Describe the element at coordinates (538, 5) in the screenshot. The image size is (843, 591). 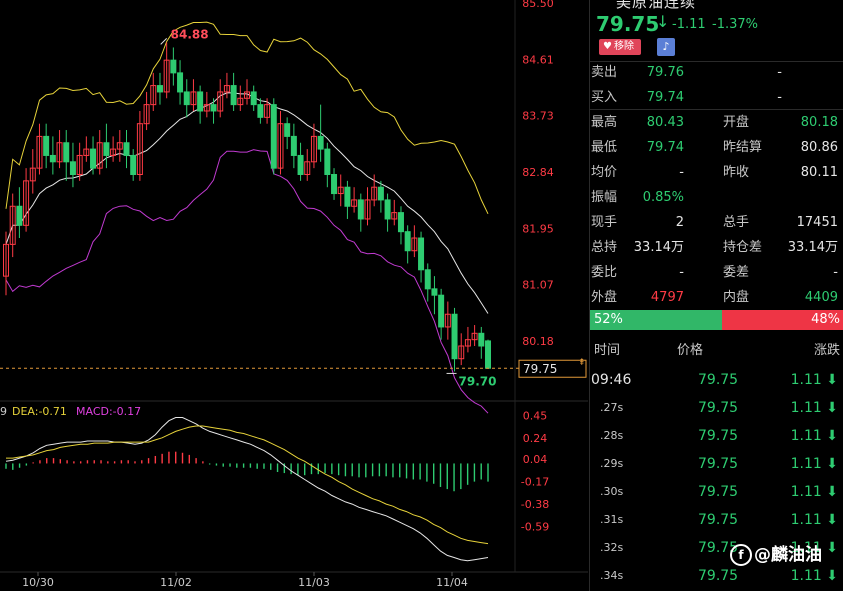
I see `price-tick-label: 85.50` at that location.